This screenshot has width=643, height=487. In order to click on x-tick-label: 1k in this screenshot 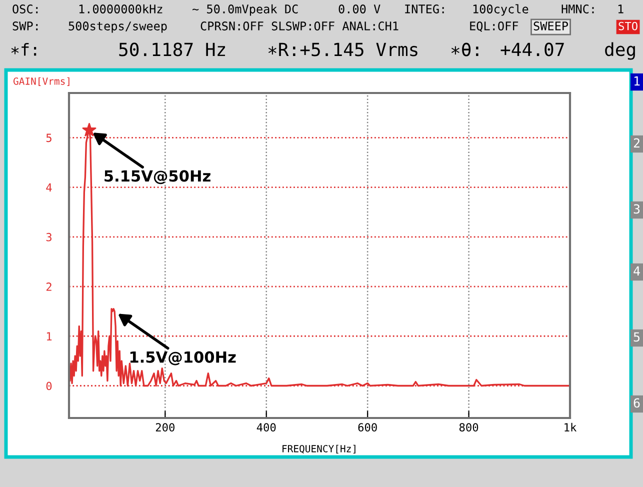, I will do `click(570, 427)`.